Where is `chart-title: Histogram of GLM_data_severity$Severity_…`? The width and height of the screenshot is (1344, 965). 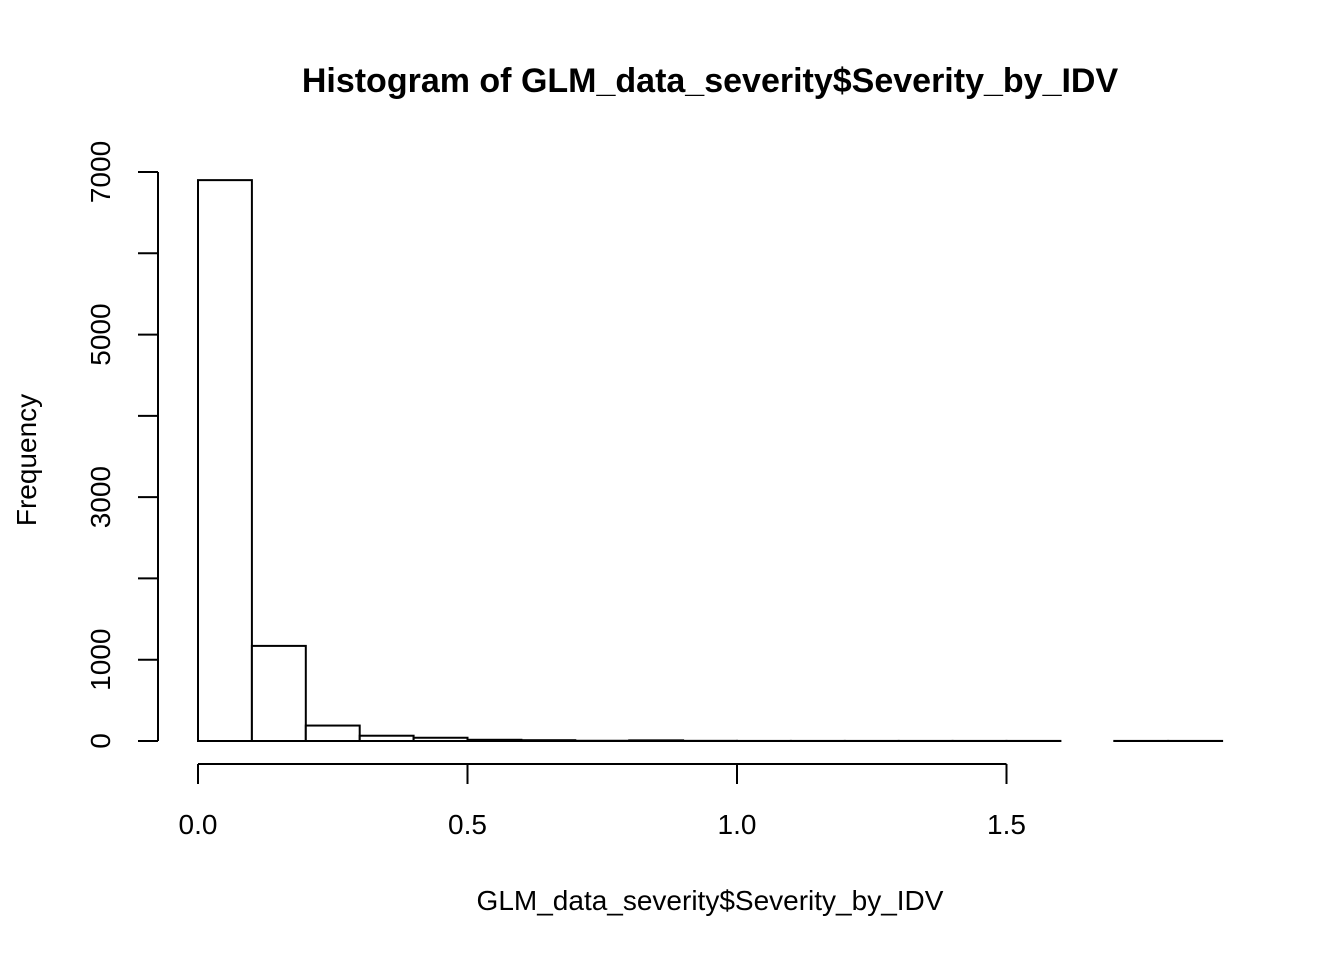 chart-title: Histogram of GLM_data_severity$Severity_… is located at coordinates (710, 81).